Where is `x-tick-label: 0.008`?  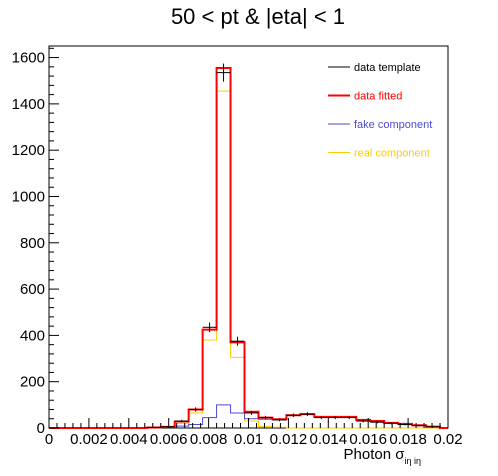
x-tick-label: 0.008 is located at coordinates (209, 439).